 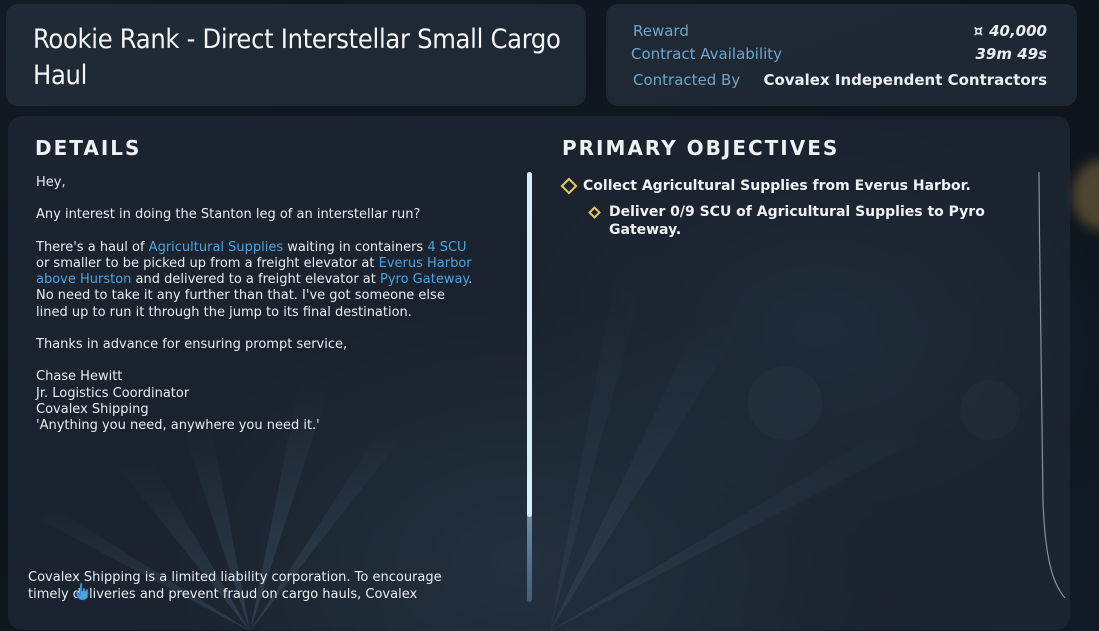 I want to click on panel-edge-line, so click(x=1052, y=385).